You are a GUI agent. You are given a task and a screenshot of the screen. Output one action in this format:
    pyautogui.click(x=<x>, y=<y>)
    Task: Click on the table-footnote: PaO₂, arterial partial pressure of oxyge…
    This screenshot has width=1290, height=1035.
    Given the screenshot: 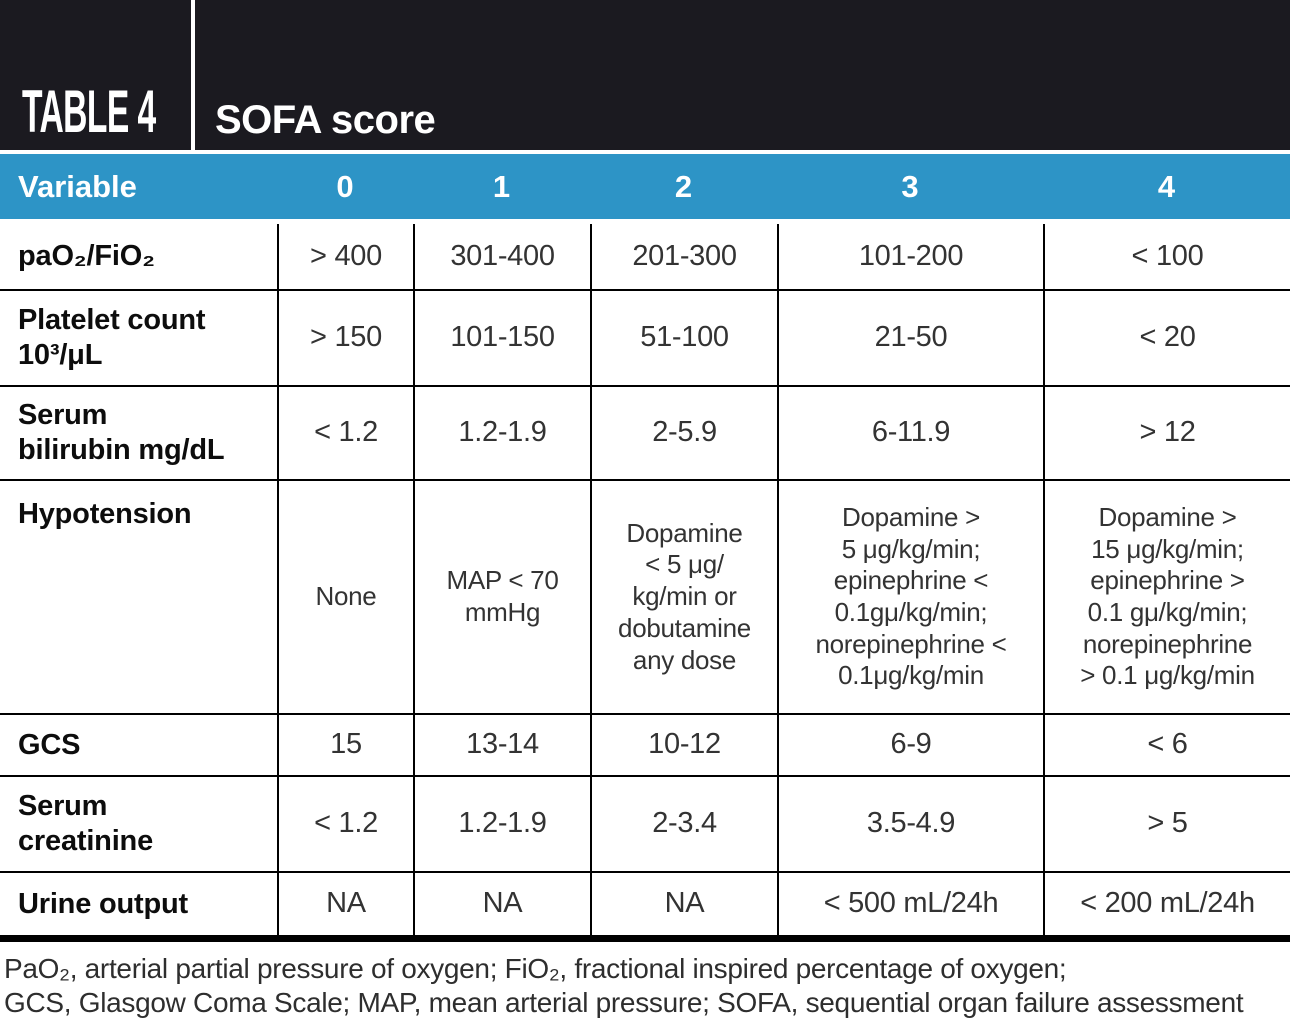 What is the action you would take?
    pyautogui.click(x=645, y=981)
    